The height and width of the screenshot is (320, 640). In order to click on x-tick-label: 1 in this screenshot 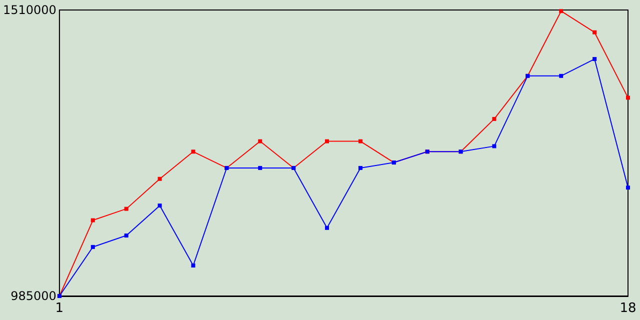, I will do `click(59, 308)`.